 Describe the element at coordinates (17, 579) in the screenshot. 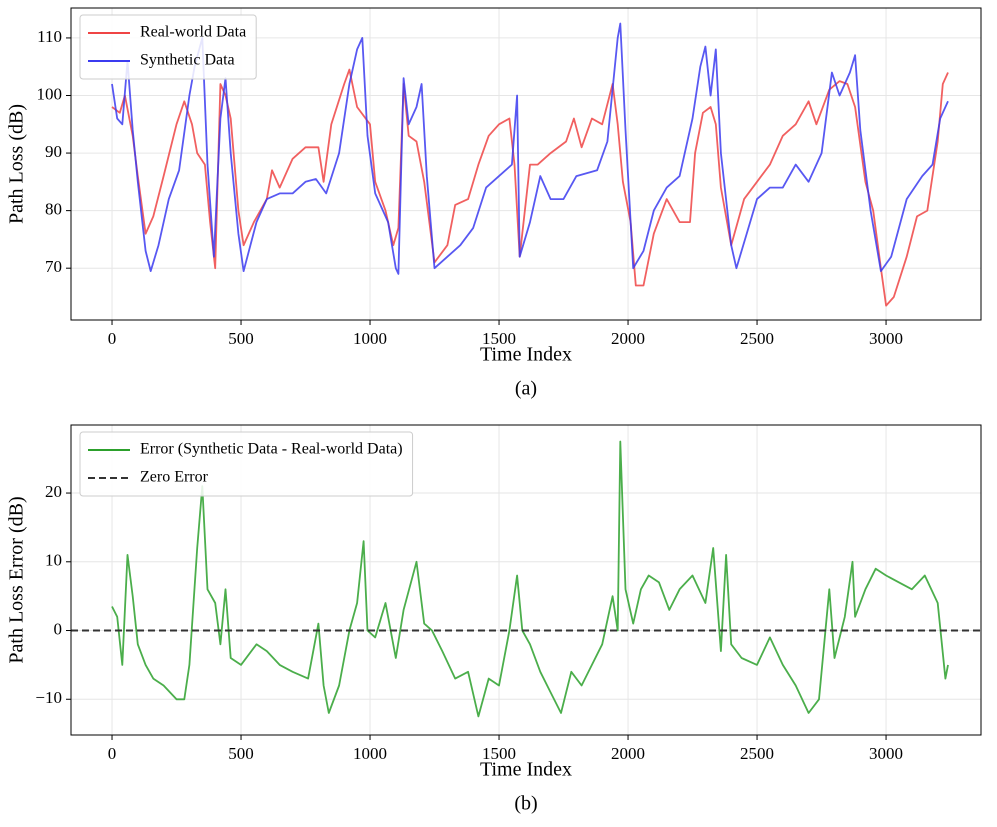

I see `y-axis-label: Path Loss Error (dB)` at that location.